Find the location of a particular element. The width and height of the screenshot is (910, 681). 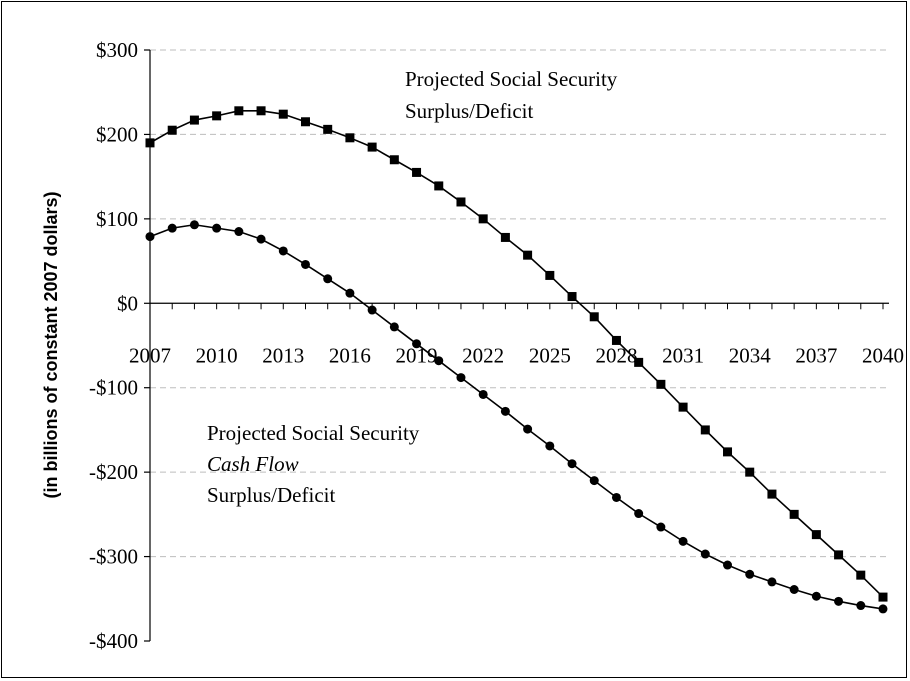

y-tick-label-4: -$100 is located at coordinates (113, 388).